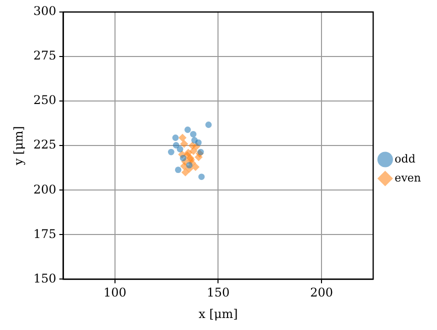 Image resolution: width=437 pixels, height=330 pixels. I want to click on y-tick-label: 175, so click(44, 233).